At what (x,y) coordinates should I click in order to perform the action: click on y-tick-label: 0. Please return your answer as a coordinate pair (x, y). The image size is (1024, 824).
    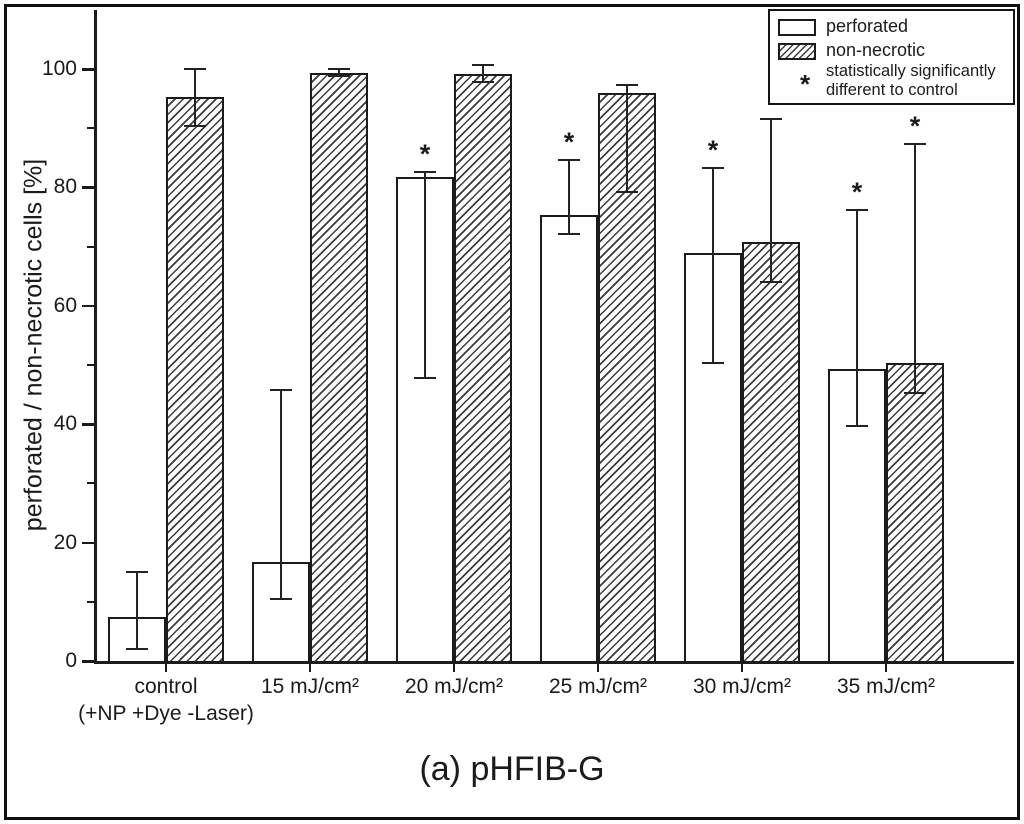
    Looking at the image, I should click on (71, 660).